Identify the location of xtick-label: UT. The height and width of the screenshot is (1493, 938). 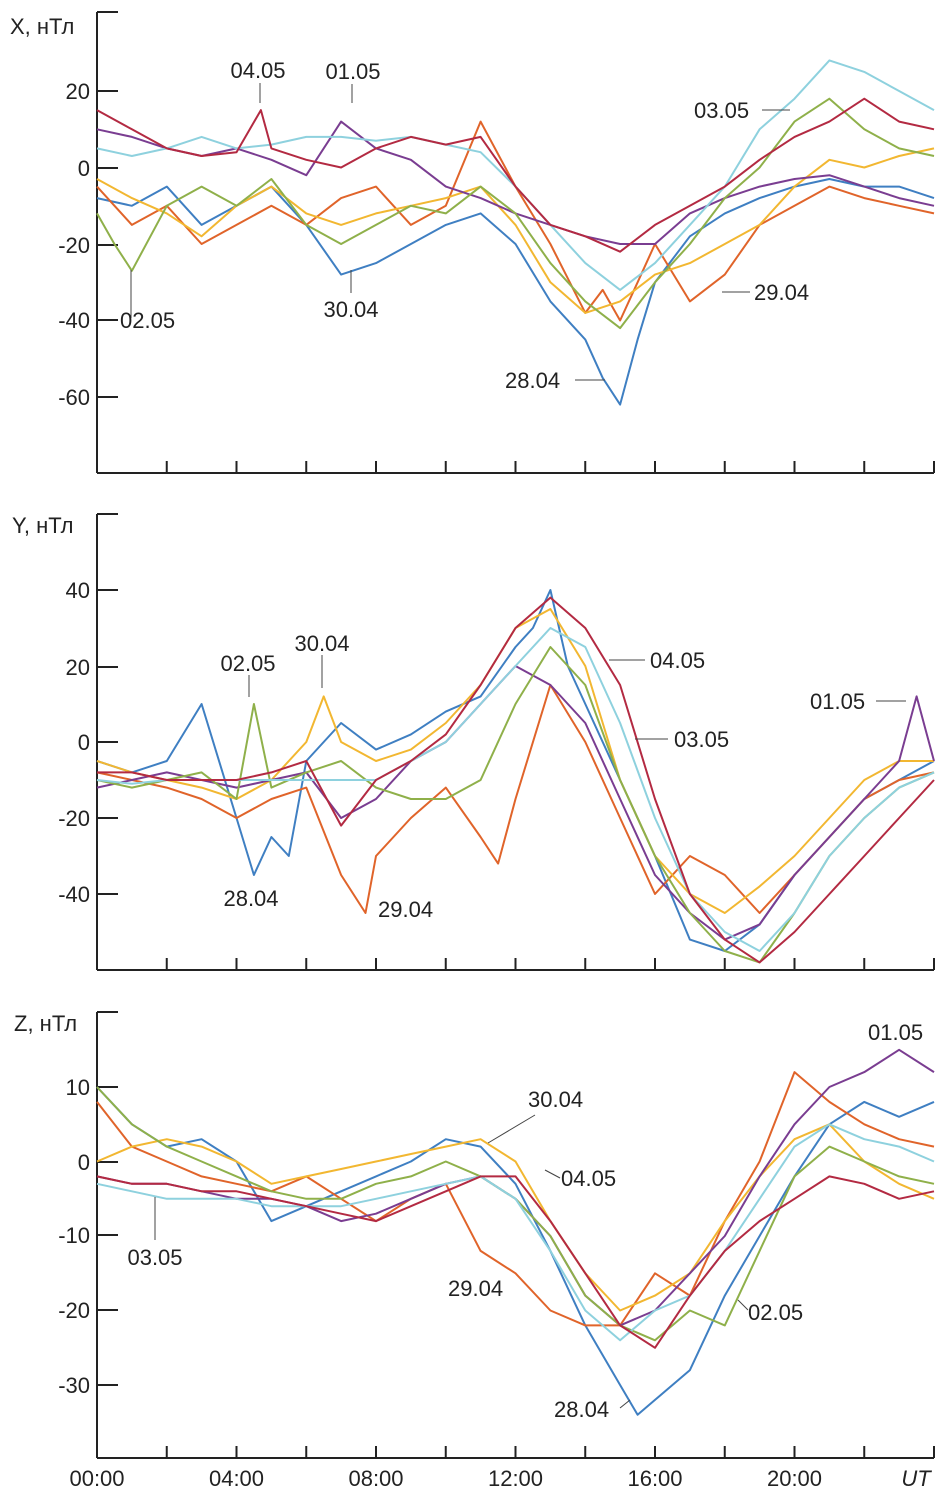
(916, 1478).